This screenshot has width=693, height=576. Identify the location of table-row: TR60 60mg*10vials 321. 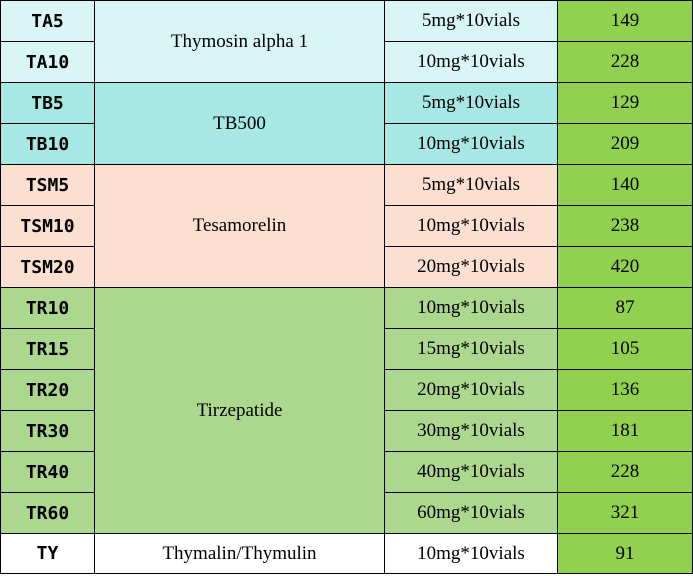
(346, 513).